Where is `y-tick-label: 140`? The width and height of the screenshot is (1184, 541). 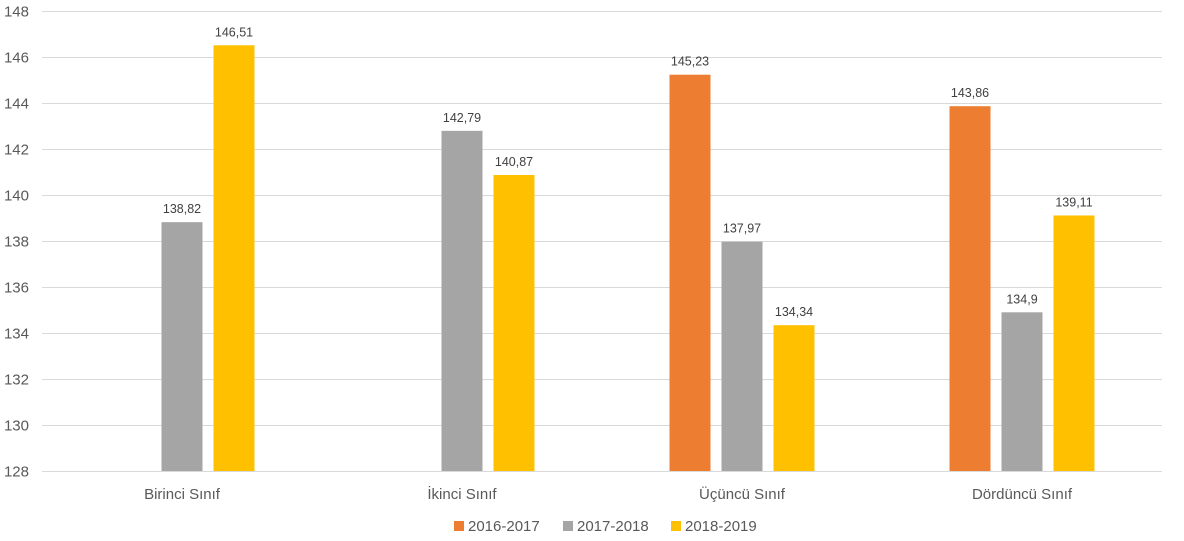
y-tick-label: 140 is located at coordinates (16, 196).